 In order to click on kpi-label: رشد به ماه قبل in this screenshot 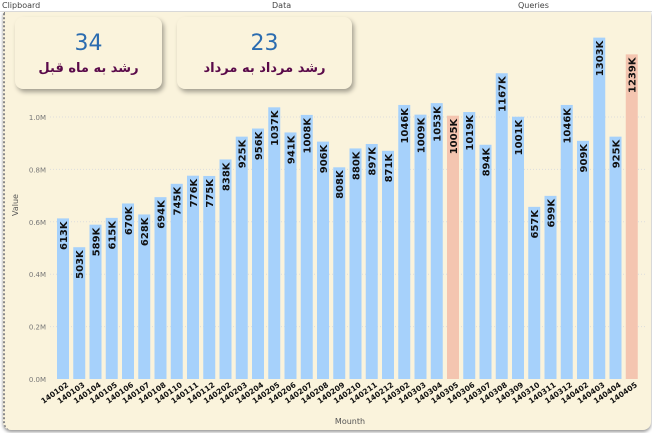, I will do `click(88, 68)`.